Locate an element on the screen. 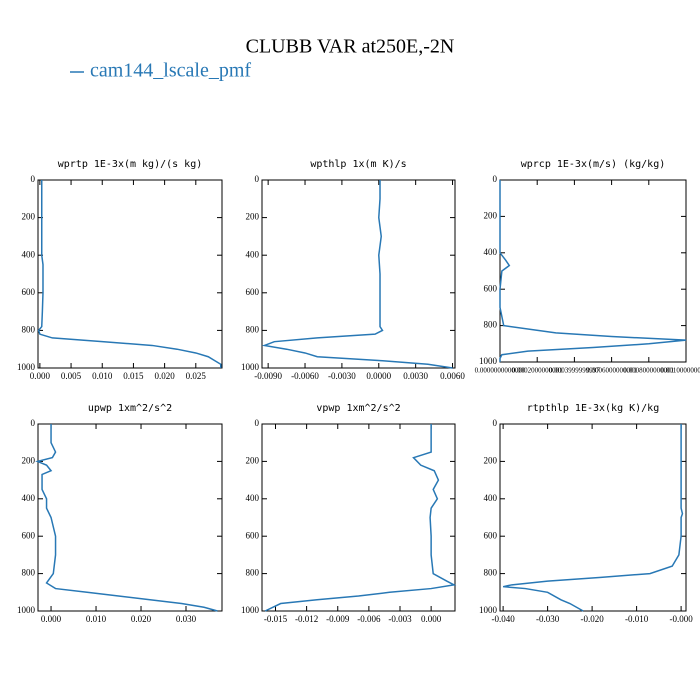 Image resolution: width=700 pixels, height=700 pixels. x-tick-label: -0.009 is located at coordinates (338, 619).